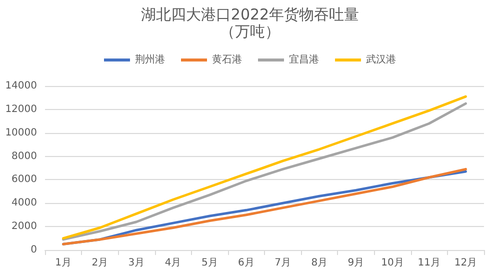  I want to click on x-tick-label: 9月, so click(356, 263).